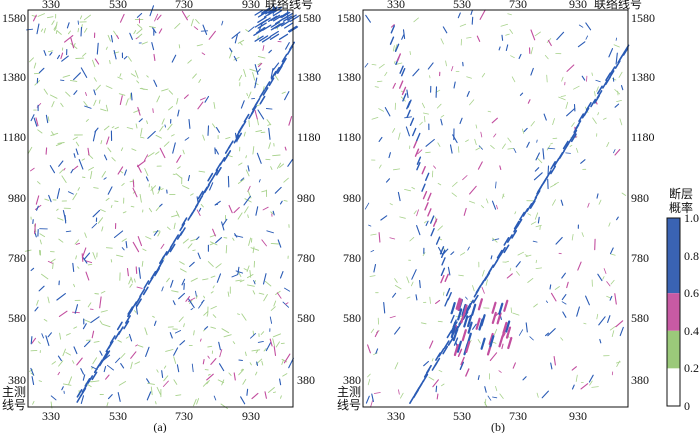 This screenshot has width=700, height=433. I want to click on panel-a-top-tick: 330, so click(51, 5).